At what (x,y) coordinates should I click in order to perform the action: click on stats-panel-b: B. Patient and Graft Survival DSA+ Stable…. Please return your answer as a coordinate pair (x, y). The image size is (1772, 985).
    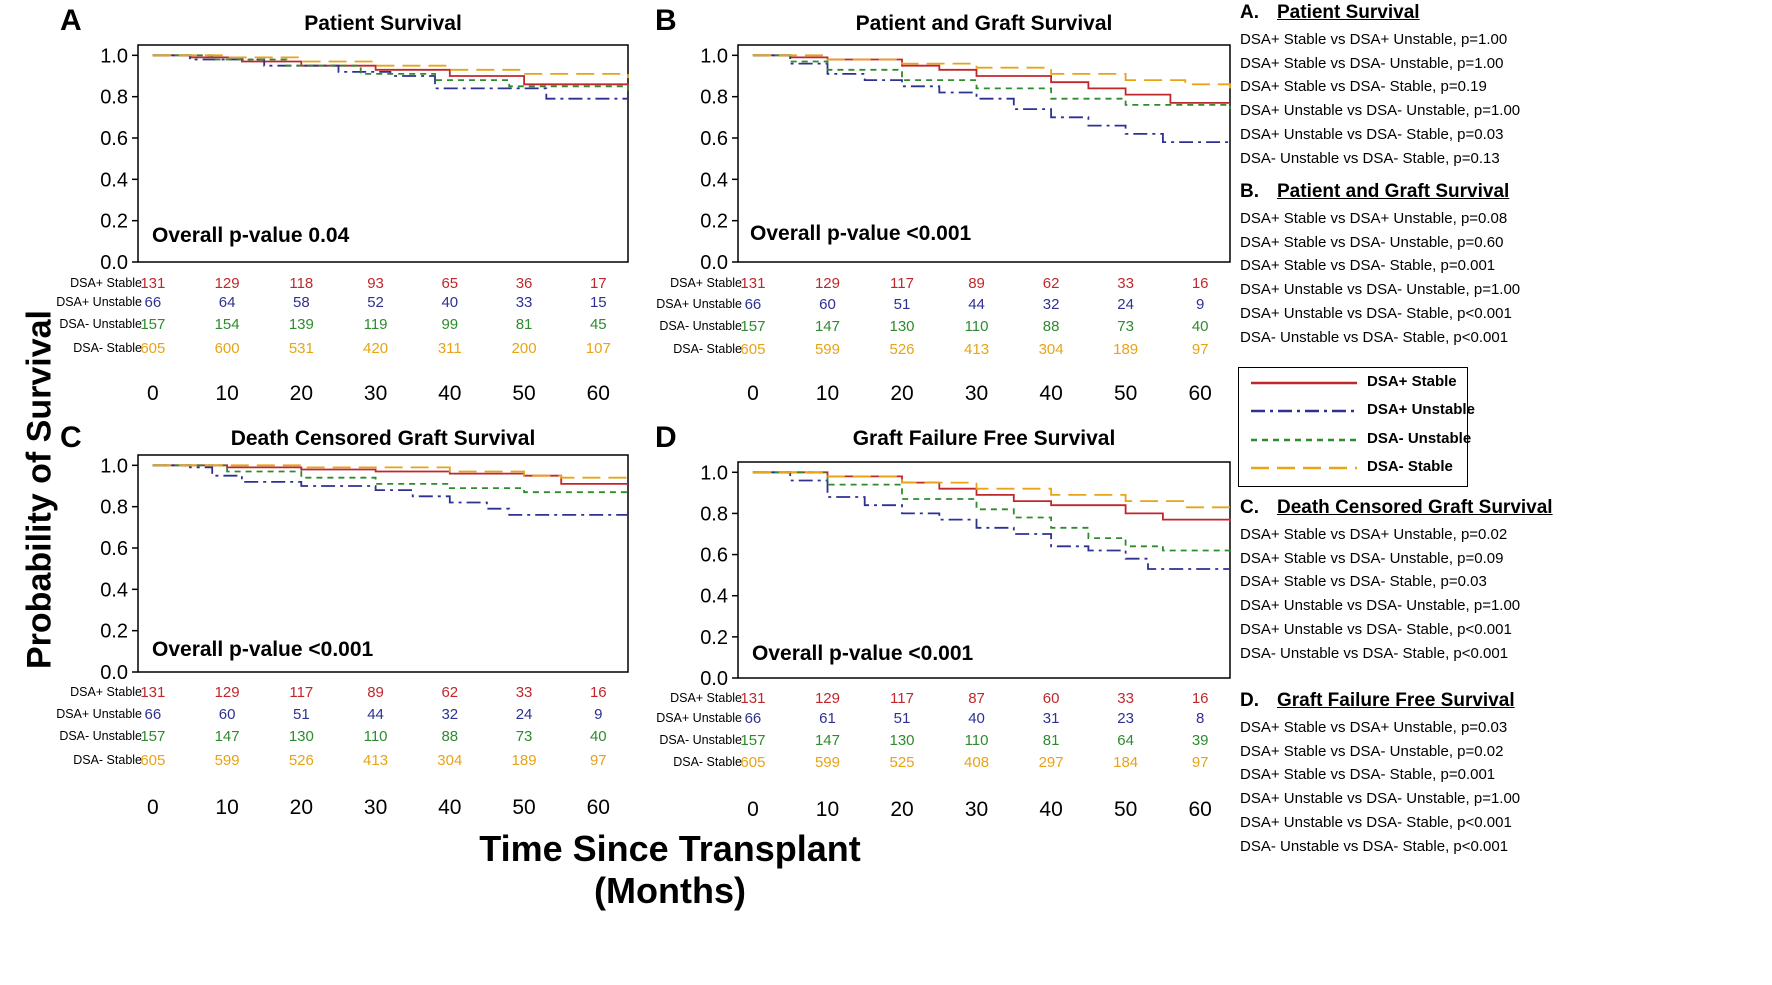
    Looking at the image, I should click on (1405, 265).